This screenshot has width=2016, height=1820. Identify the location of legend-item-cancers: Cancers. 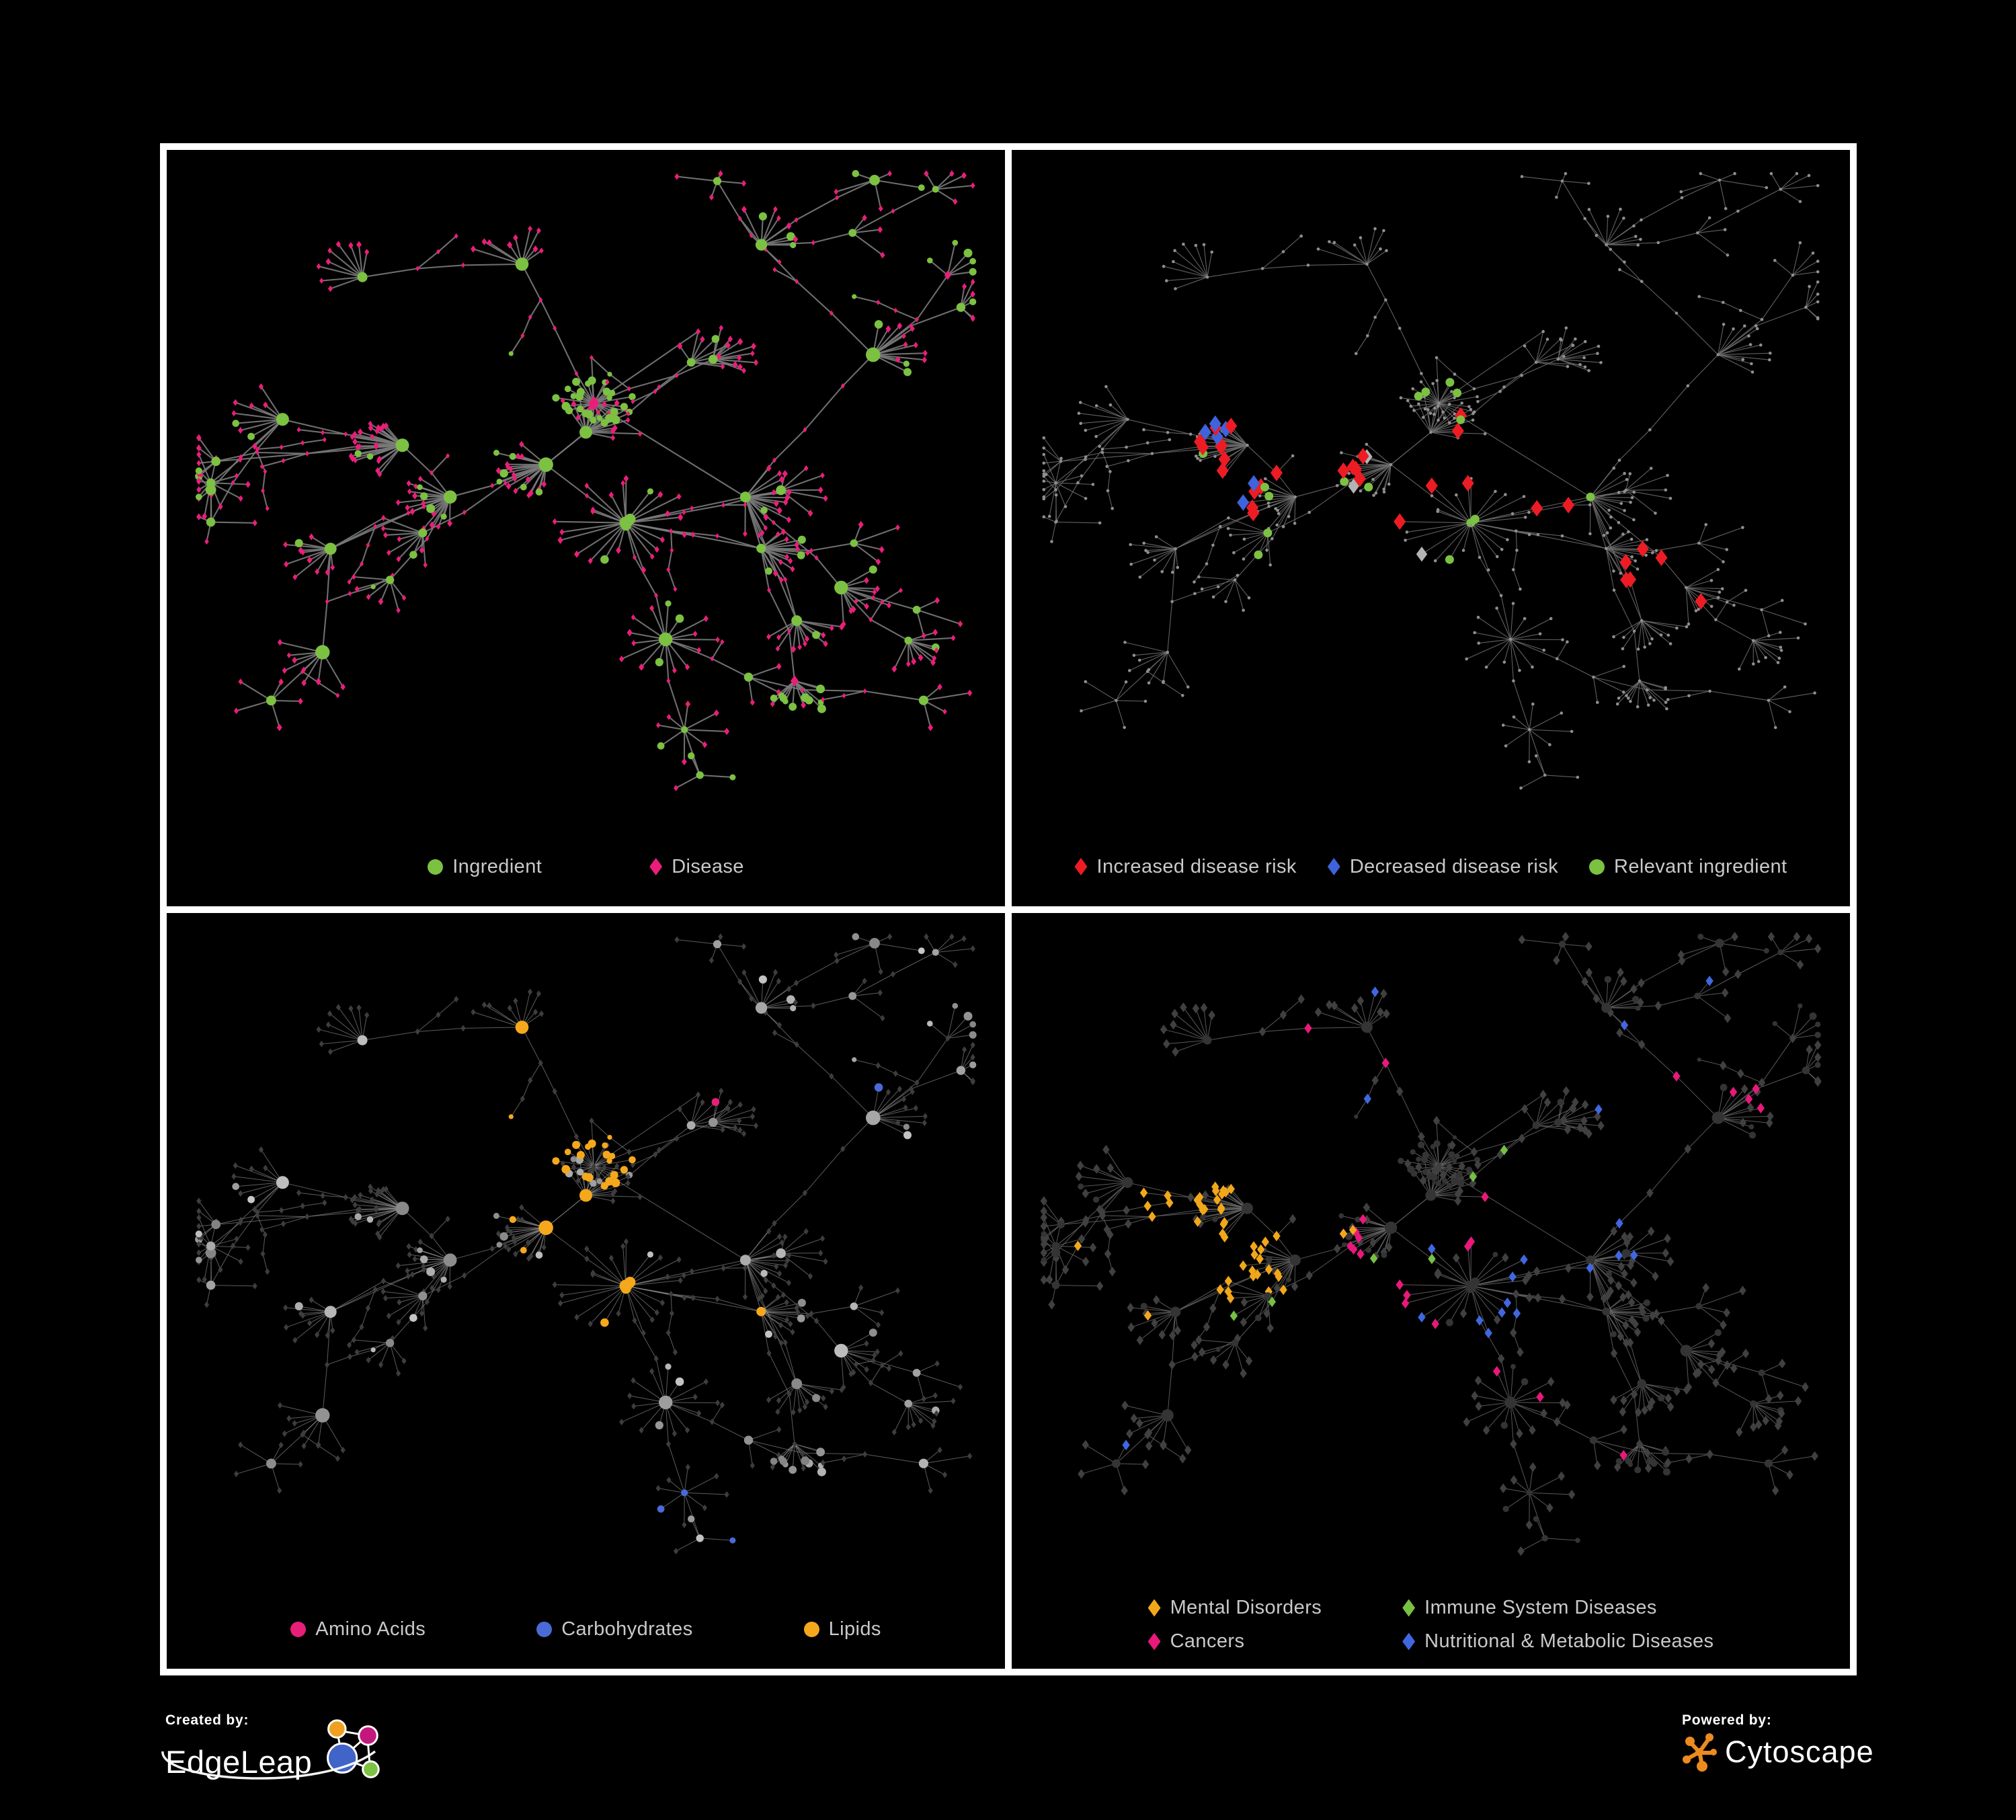
(1196, 1641).